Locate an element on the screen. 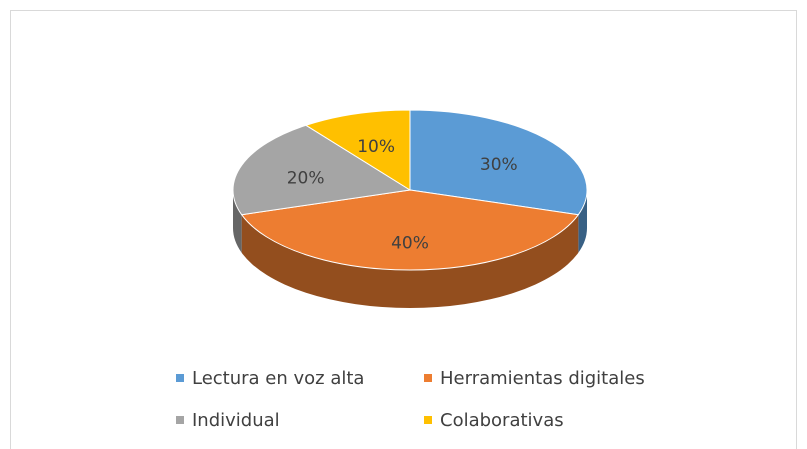 This screenshot has width=807, height=449. legend-label: Herramientas digitales is located at coordinates (542, 378).